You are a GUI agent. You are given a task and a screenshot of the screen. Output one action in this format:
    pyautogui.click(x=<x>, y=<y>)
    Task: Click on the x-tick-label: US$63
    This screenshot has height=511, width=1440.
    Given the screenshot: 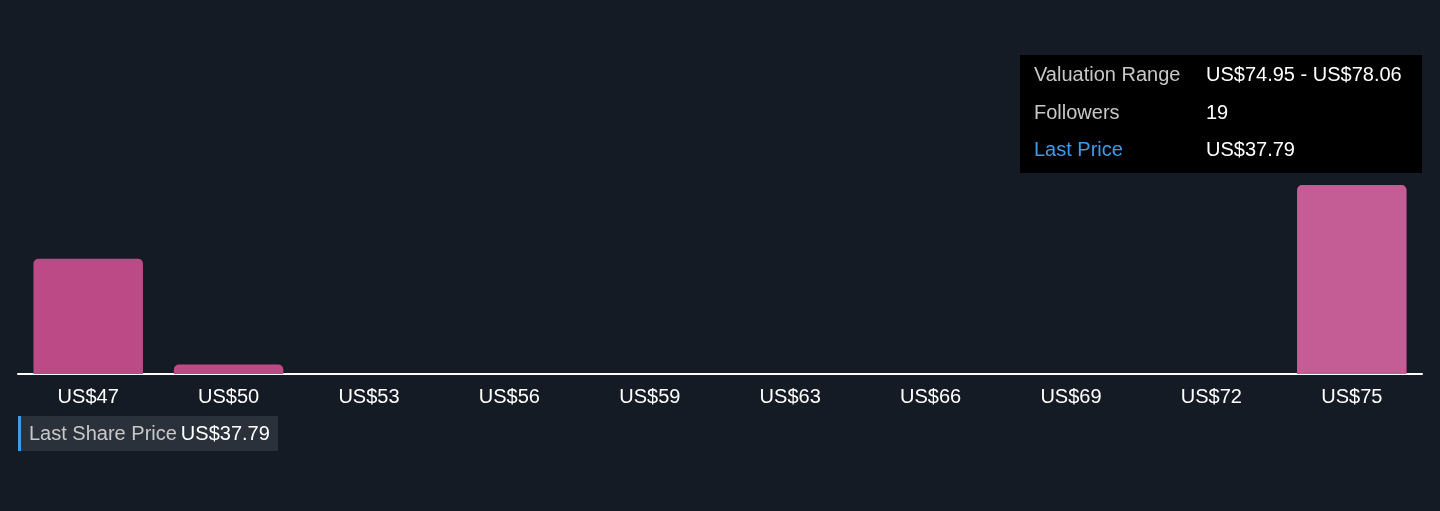 What is the action you would take?
    pyautogui.click(x=790, y=396)
    